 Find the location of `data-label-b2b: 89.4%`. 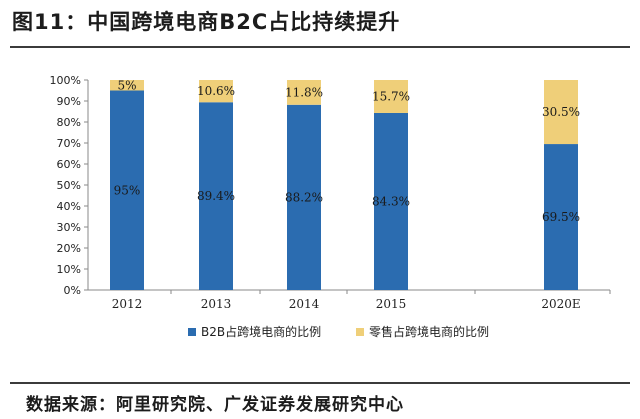

data-label-b2b: 89.4% is located at coordinates (216, 196).